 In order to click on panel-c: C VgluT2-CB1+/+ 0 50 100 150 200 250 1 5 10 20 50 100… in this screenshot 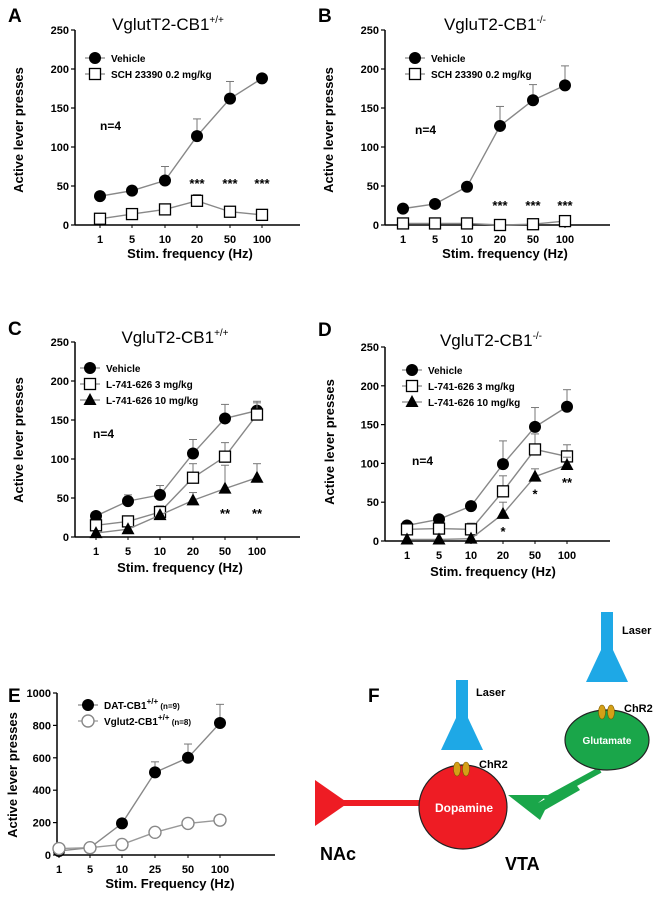, I will do `click(154, 447)`.